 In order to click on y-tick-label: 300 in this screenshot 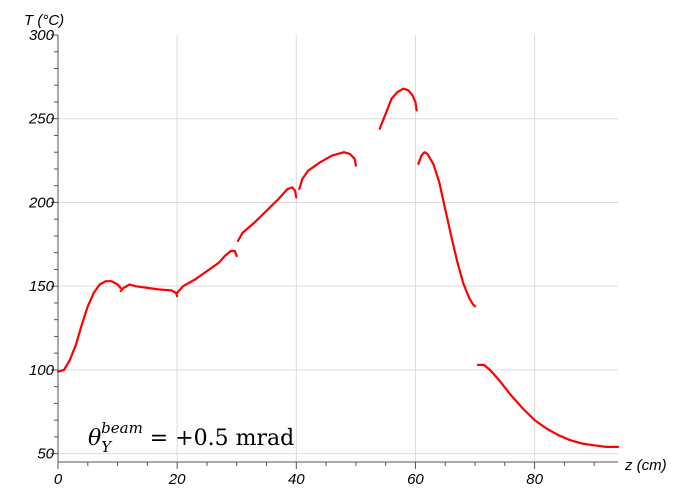, I will do `click(42, 35)`.